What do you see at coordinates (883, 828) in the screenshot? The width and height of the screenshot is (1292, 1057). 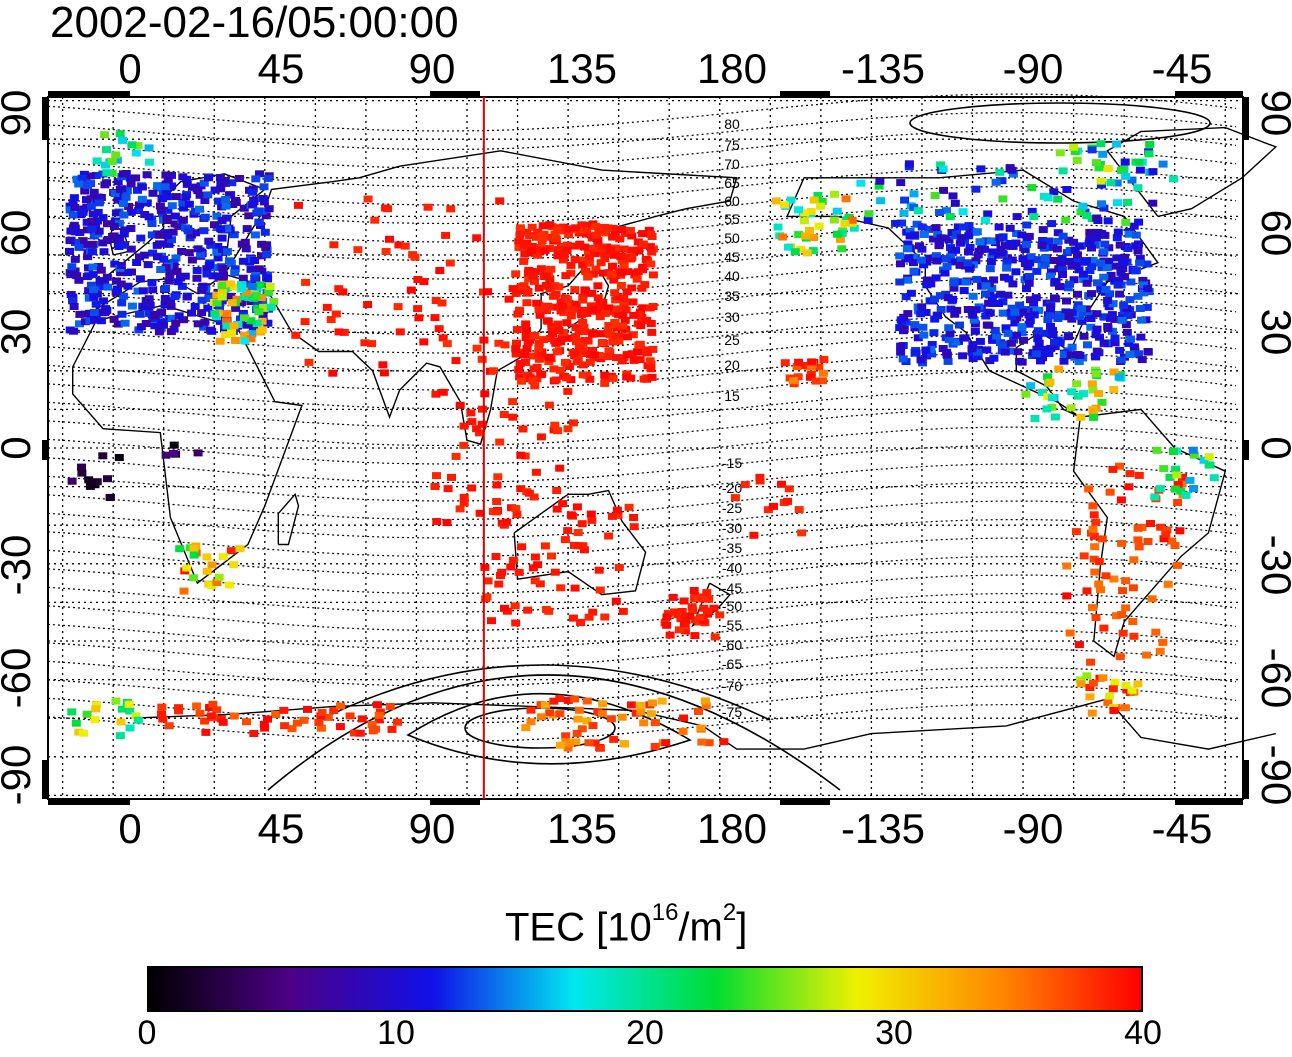 I see `bottom-lon-label: -135` at bounding box center [883, 828].